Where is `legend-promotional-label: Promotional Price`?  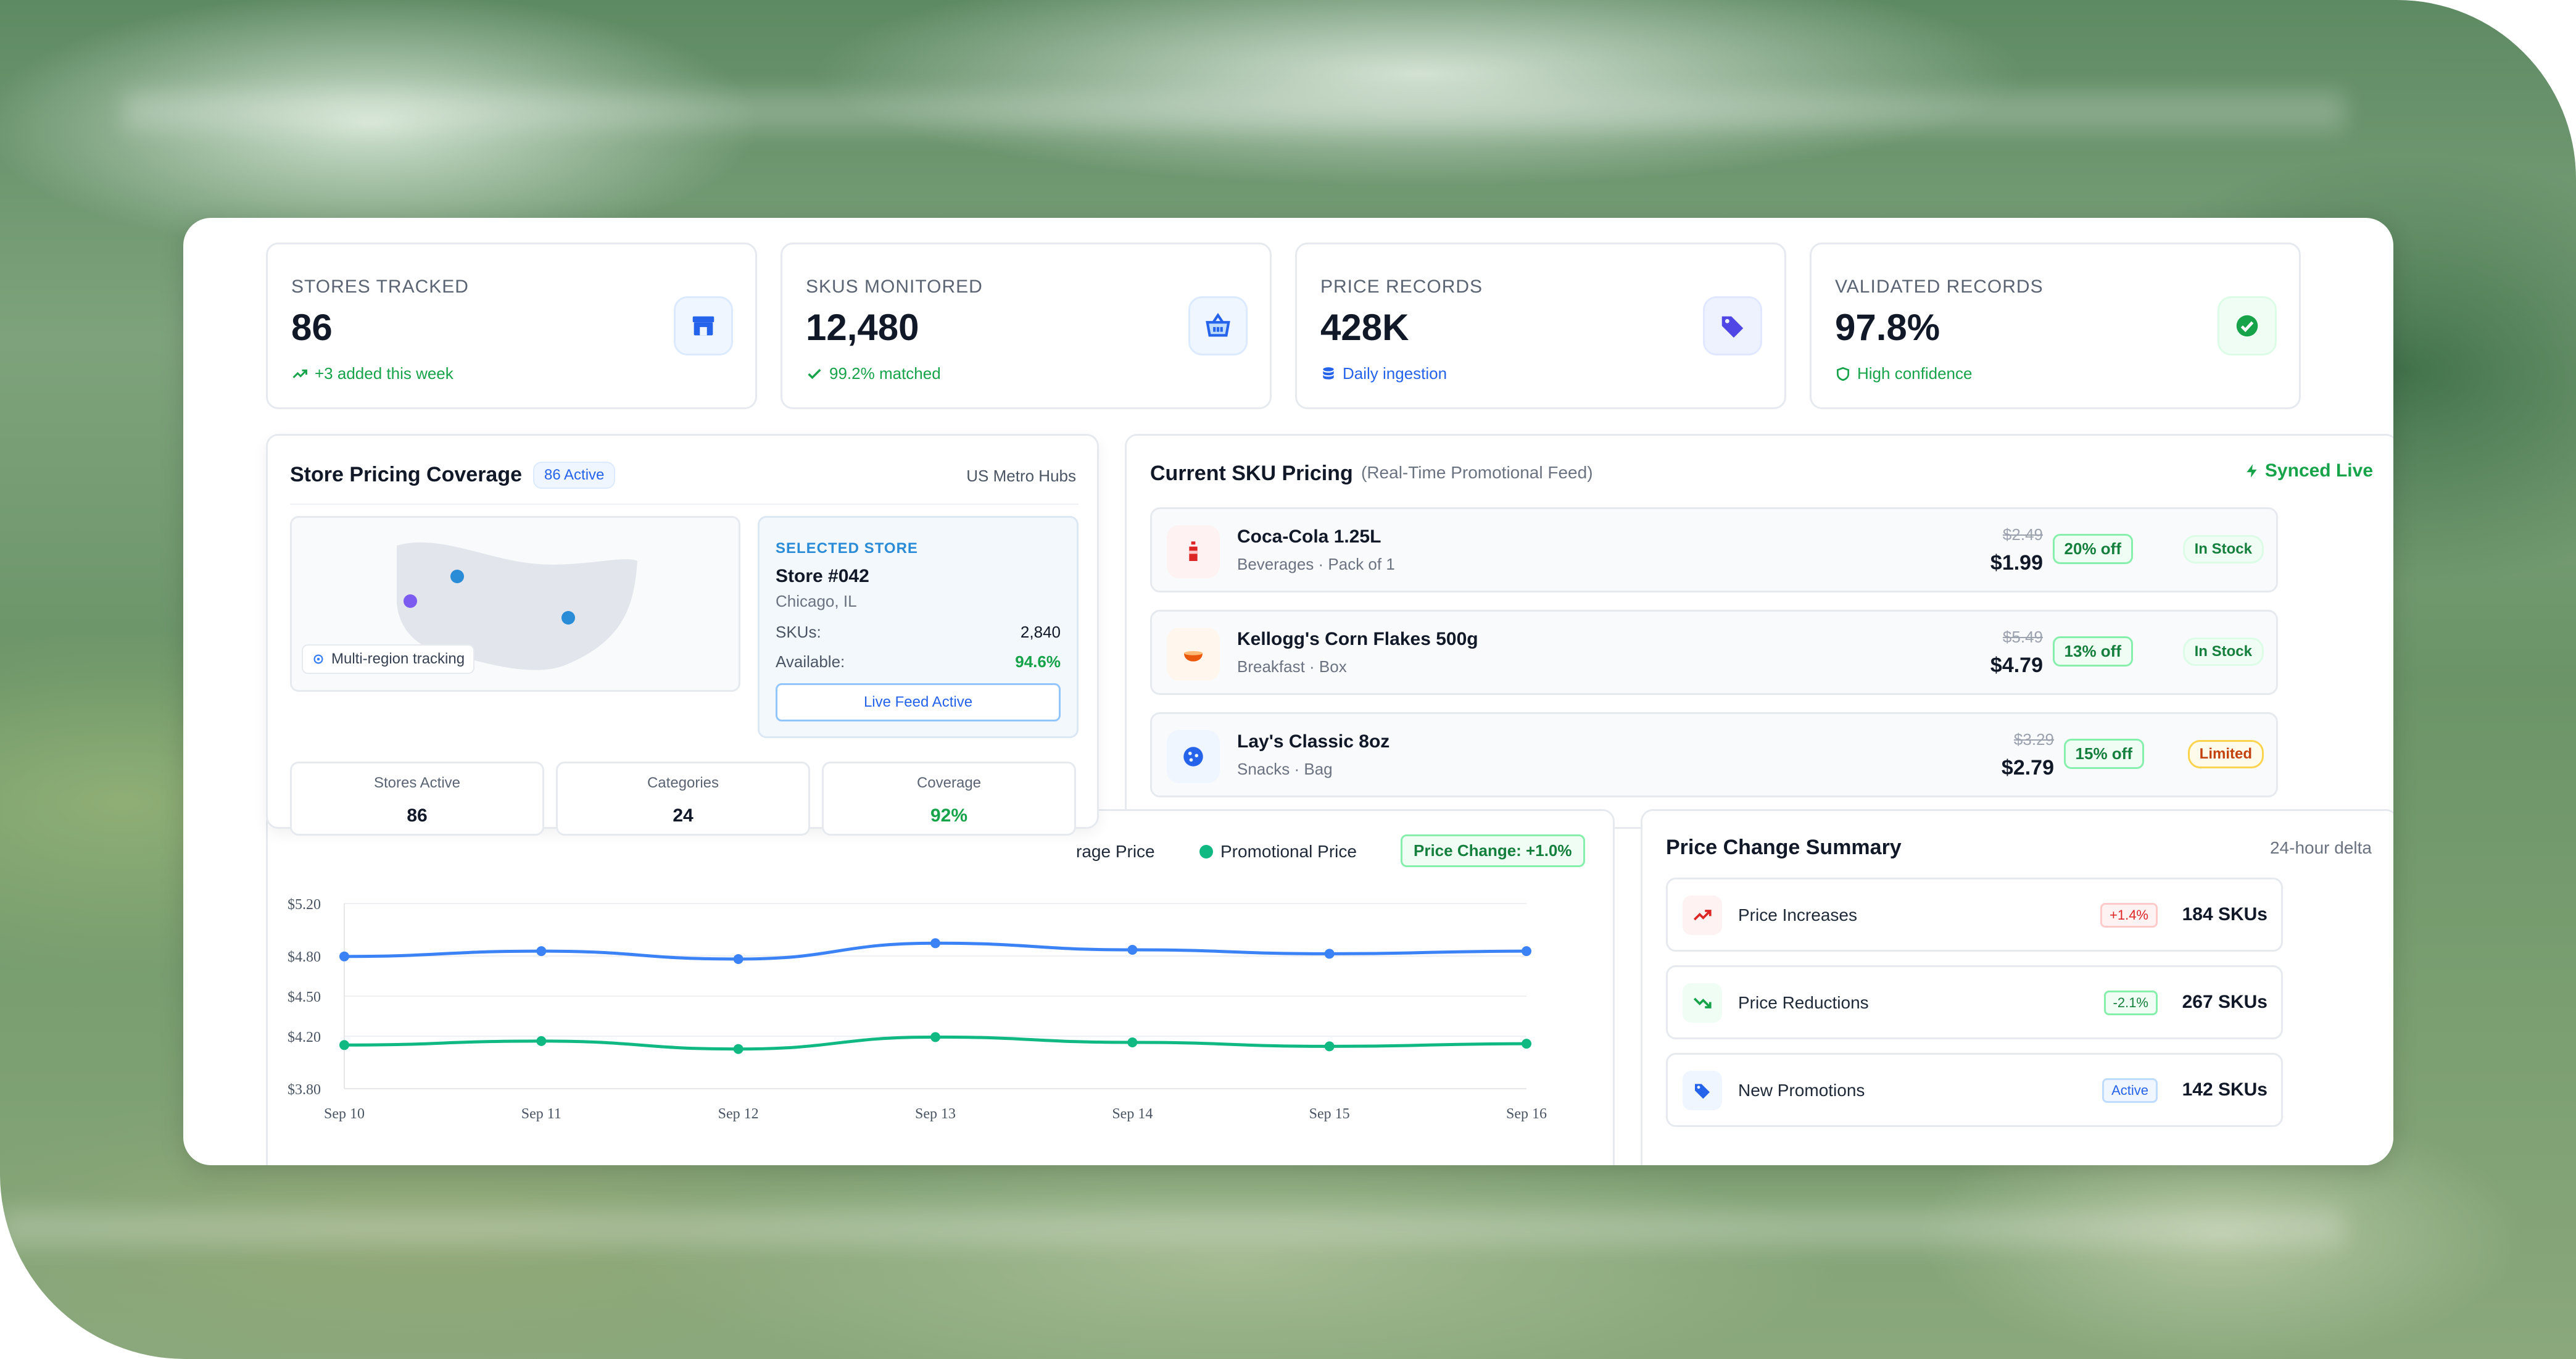
legend-promotional-label: Promotional Price is located at coordinates (1288, 851).